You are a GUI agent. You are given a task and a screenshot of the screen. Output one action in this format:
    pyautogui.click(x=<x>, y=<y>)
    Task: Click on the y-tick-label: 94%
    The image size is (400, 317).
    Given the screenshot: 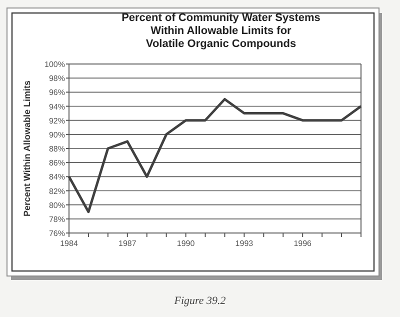 What is the action you would take?
    pyautogui.click(x=56, y=107)
    